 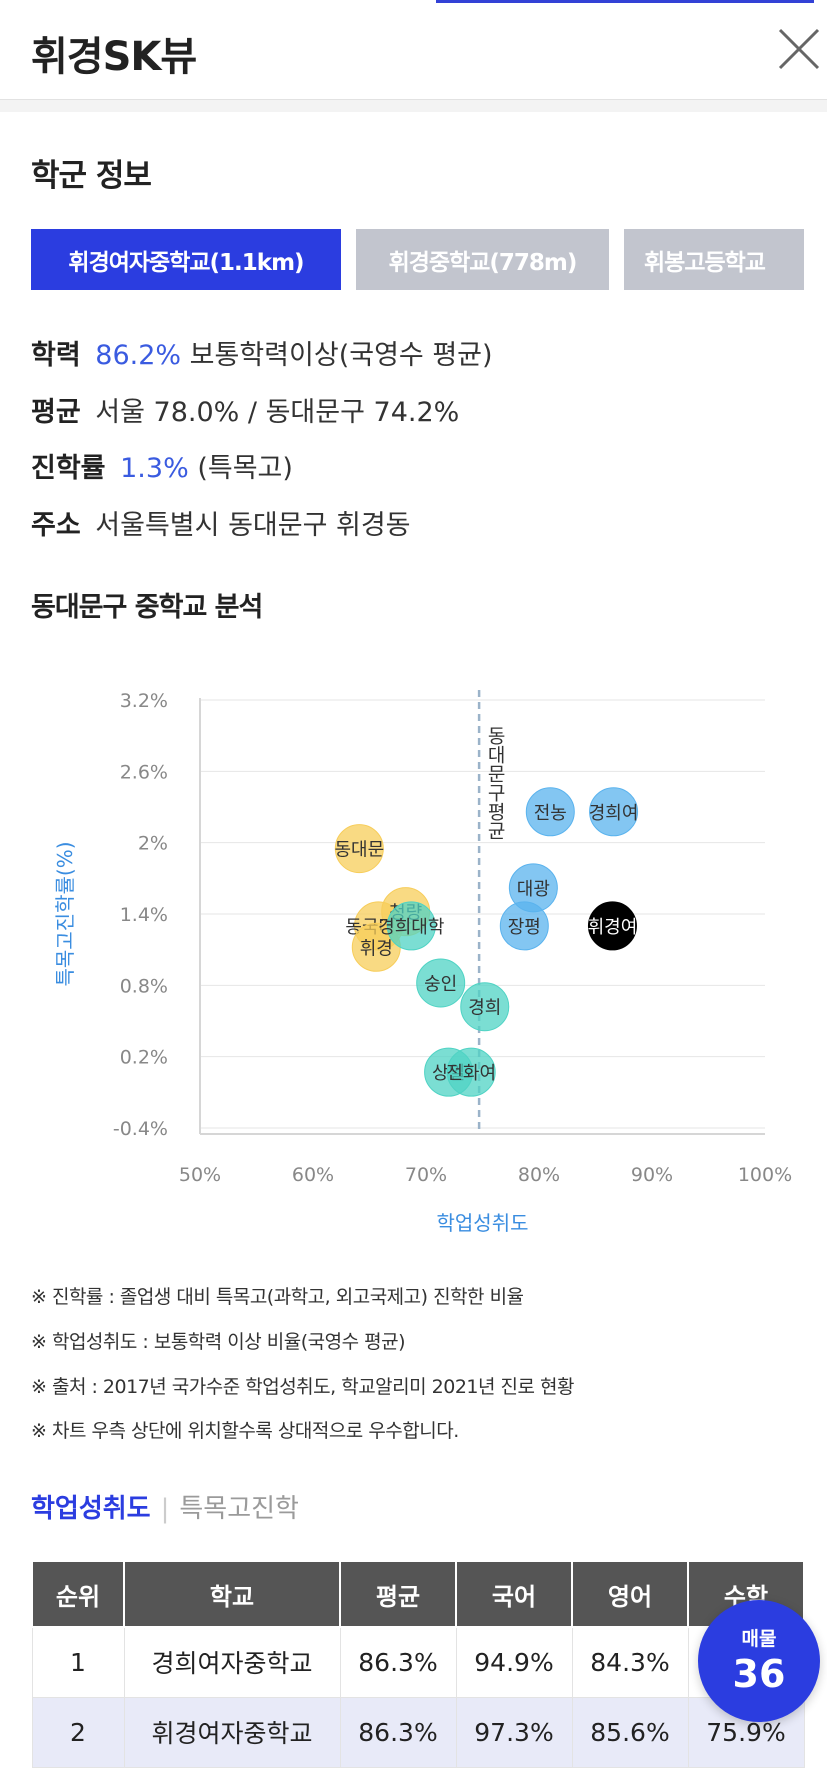 I want to click on header-korean: 국어, so click(x=514, y=1594).